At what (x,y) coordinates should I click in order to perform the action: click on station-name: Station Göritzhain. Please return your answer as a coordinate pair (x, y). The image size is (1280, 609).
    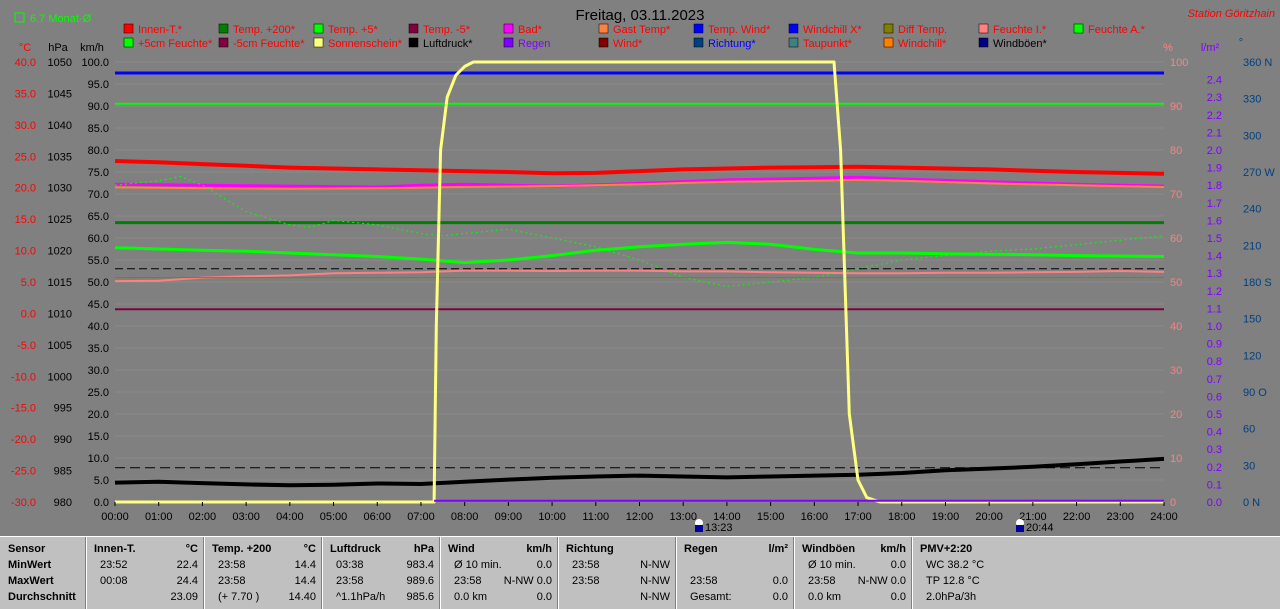
    Looking at the image, I should click on (1231, 14).